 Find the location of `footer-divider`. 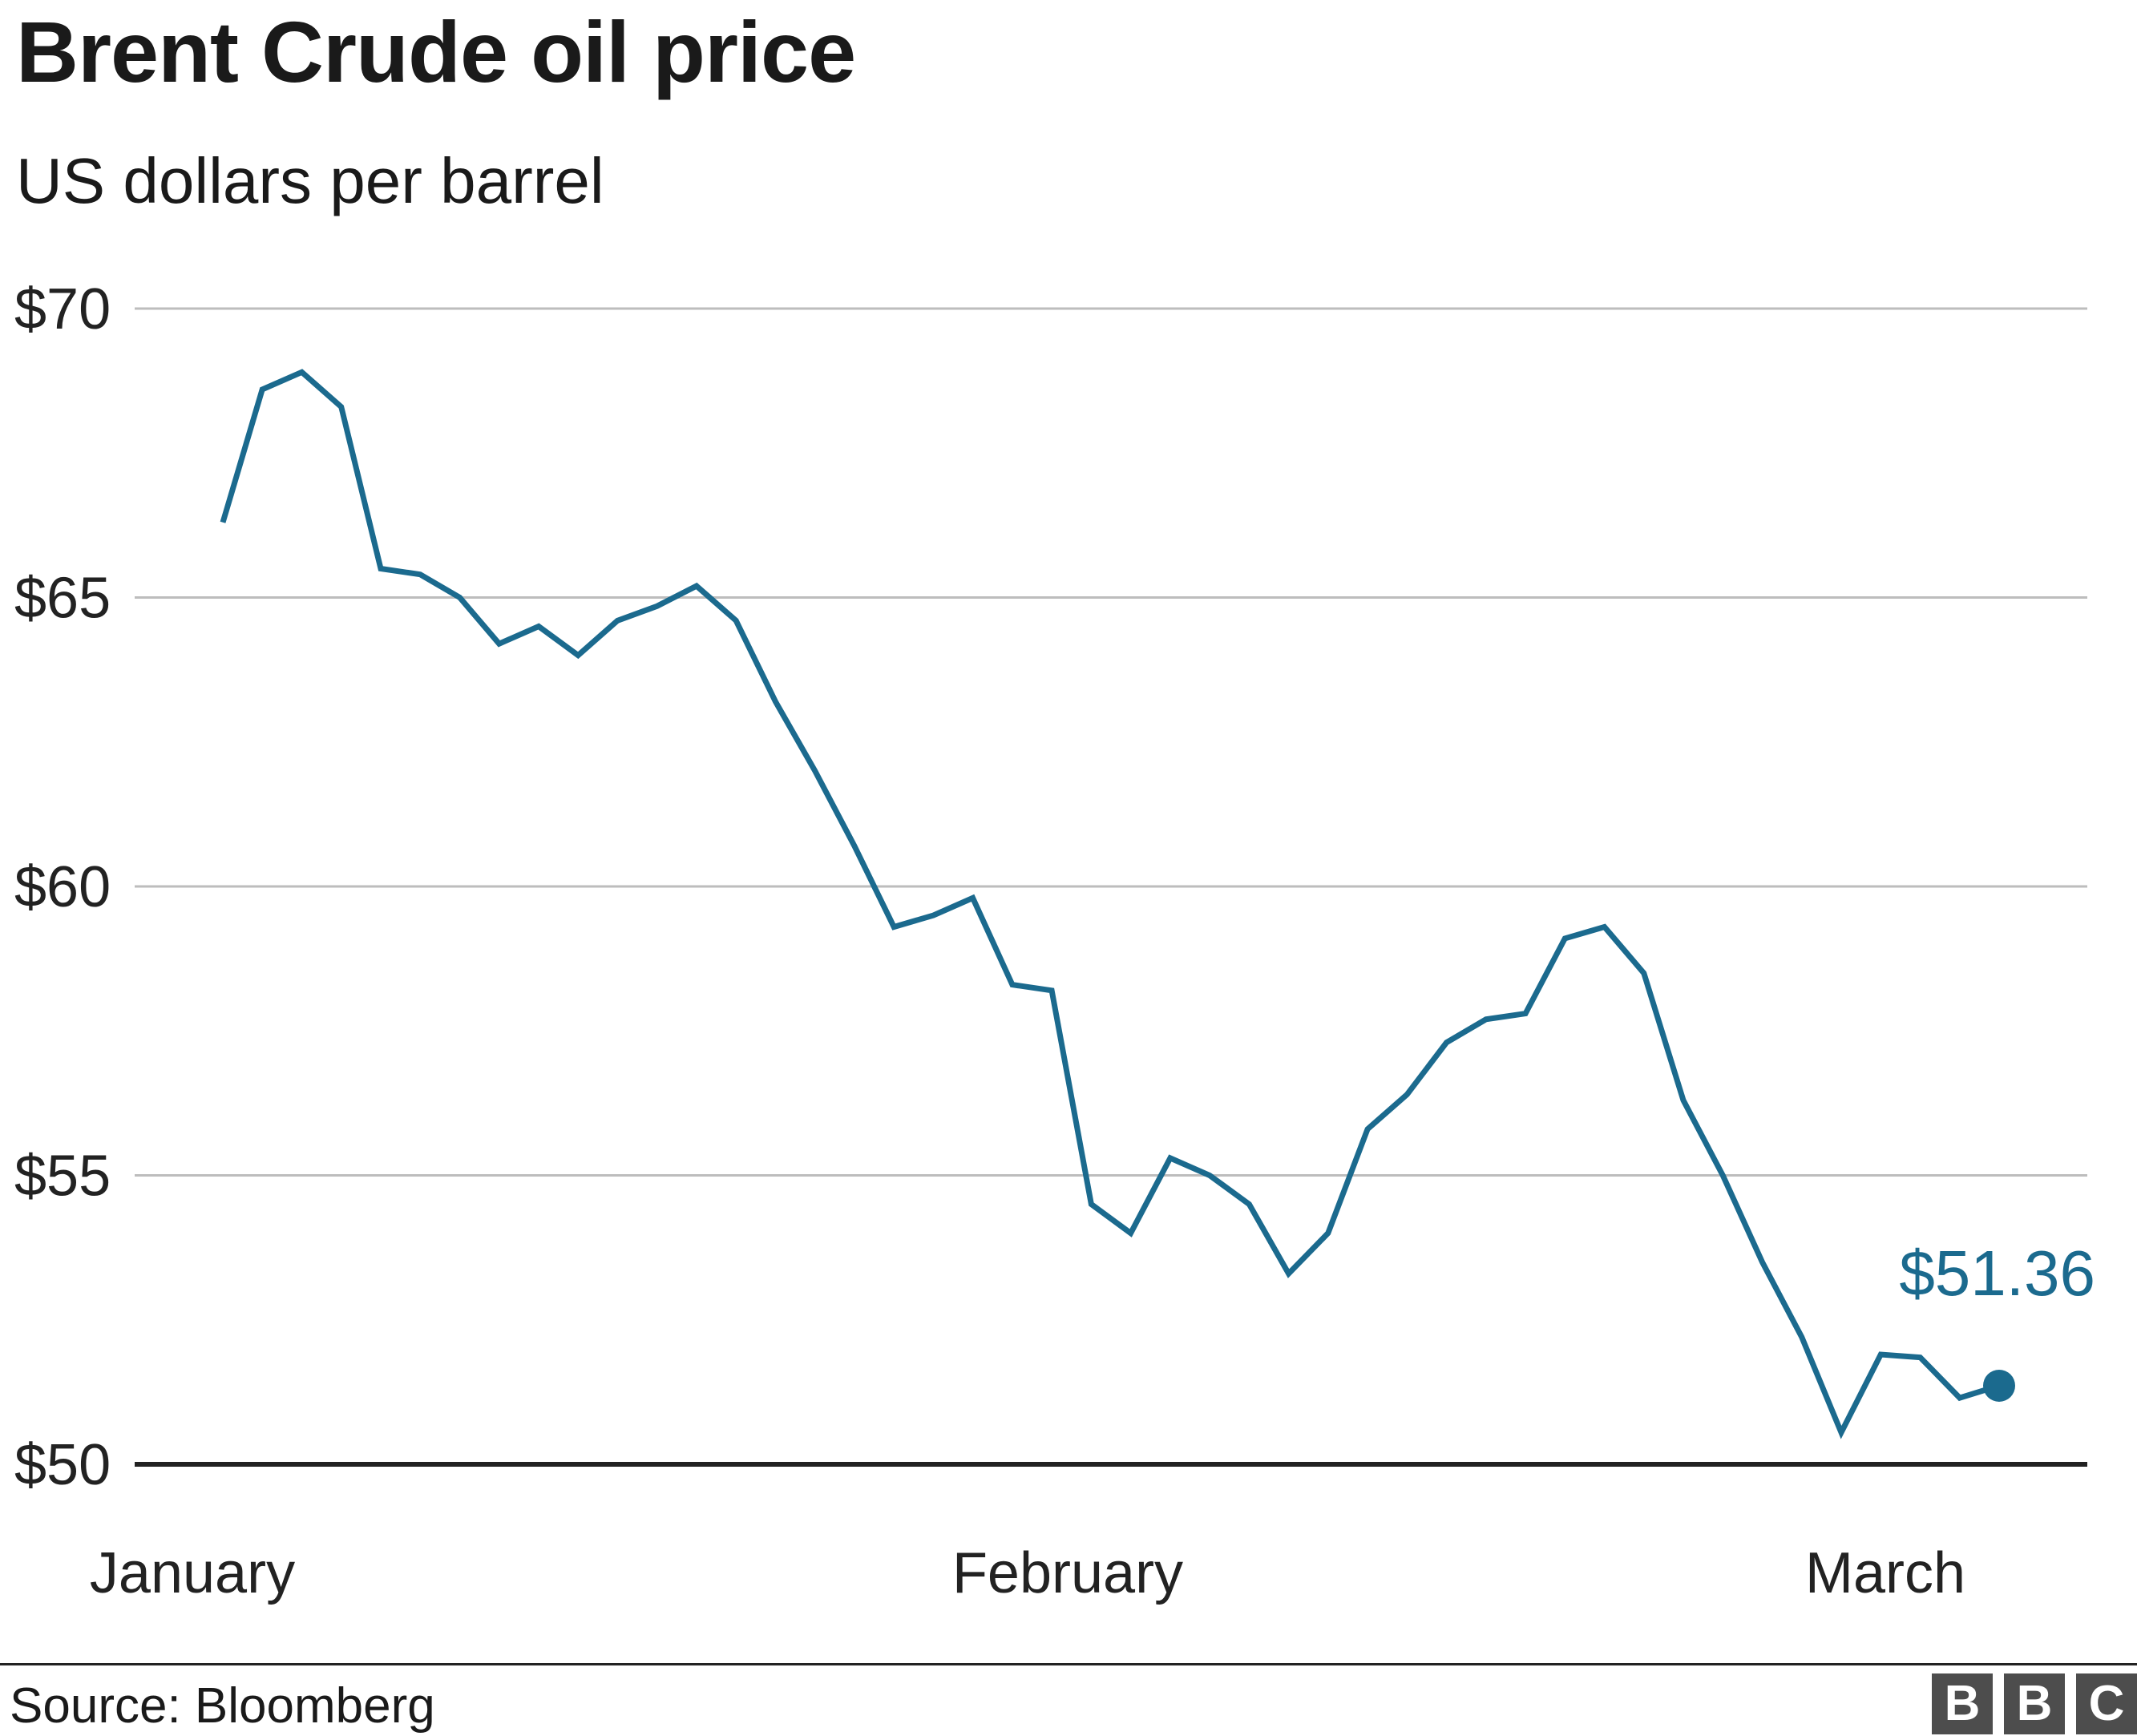

footer-divider is located at coordinates (1068, 1664).